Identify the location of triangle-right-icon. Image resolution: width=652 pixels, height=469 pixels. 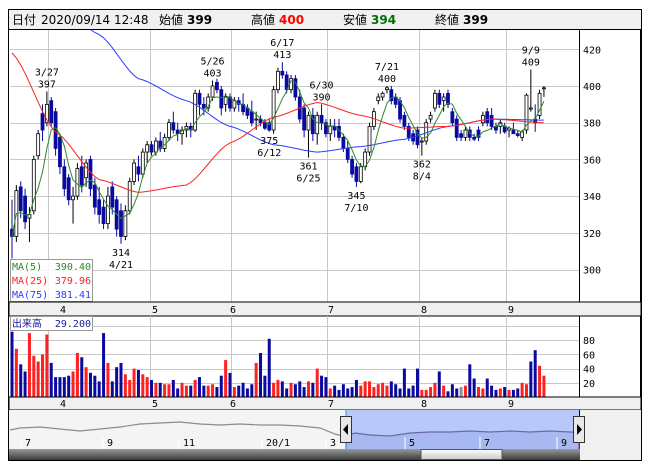
(579, 429).